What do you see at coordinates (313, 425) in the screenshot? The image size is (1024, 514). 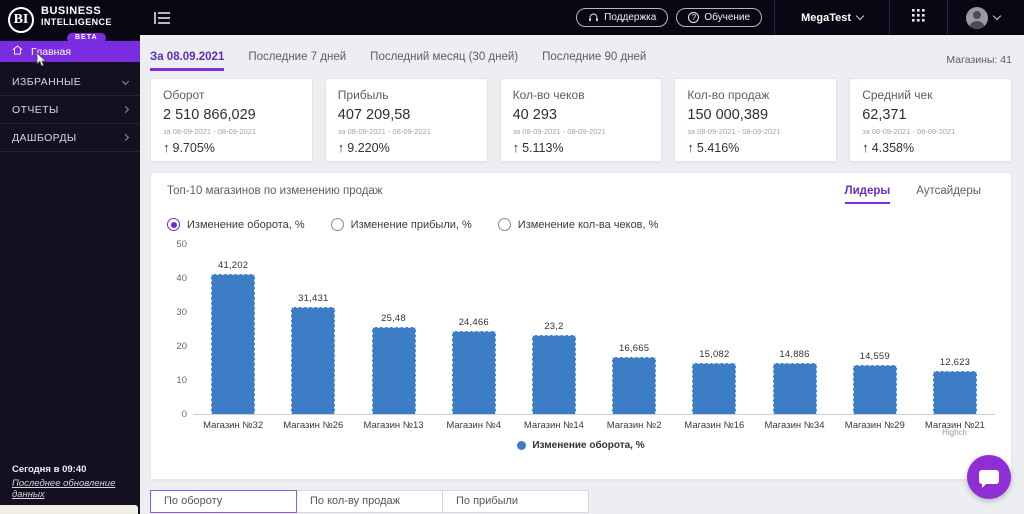 I see `x-category-label: Магазин №26` at bounding box center [313, 425].